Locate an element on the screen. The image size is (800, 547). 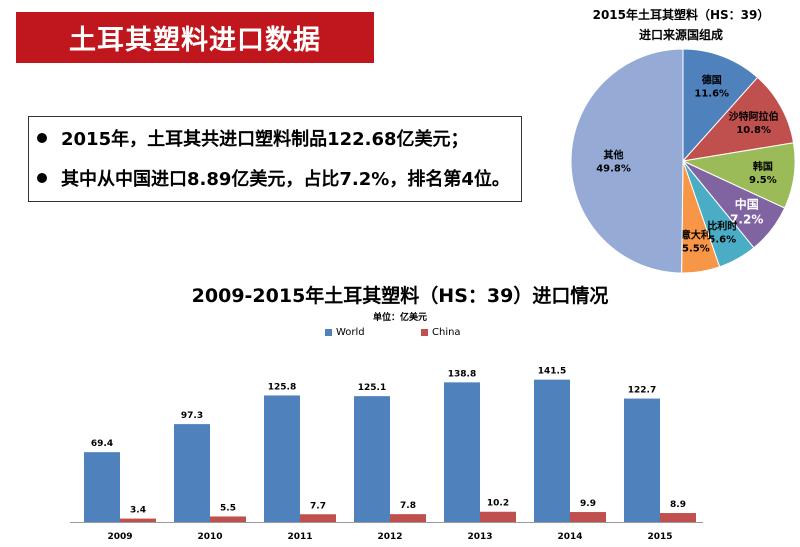
pie-slice-label: 德国 is located at coordinates (711, 80).